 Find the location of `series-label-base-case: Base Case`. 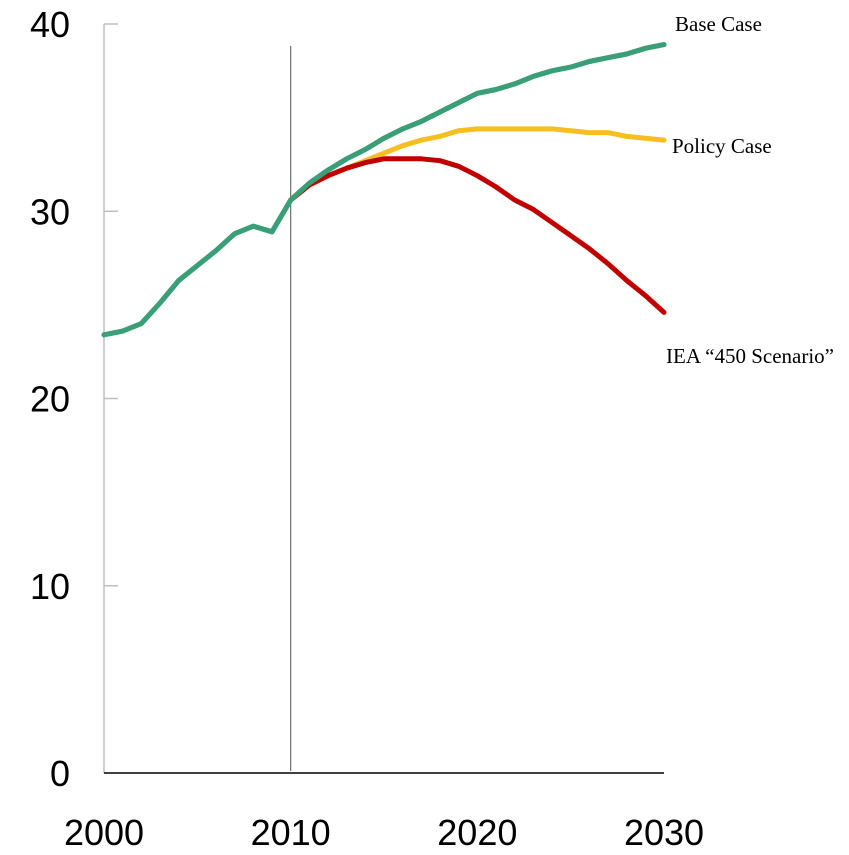

series-label-base-case: Base Case is located at coordinates (718, 24).